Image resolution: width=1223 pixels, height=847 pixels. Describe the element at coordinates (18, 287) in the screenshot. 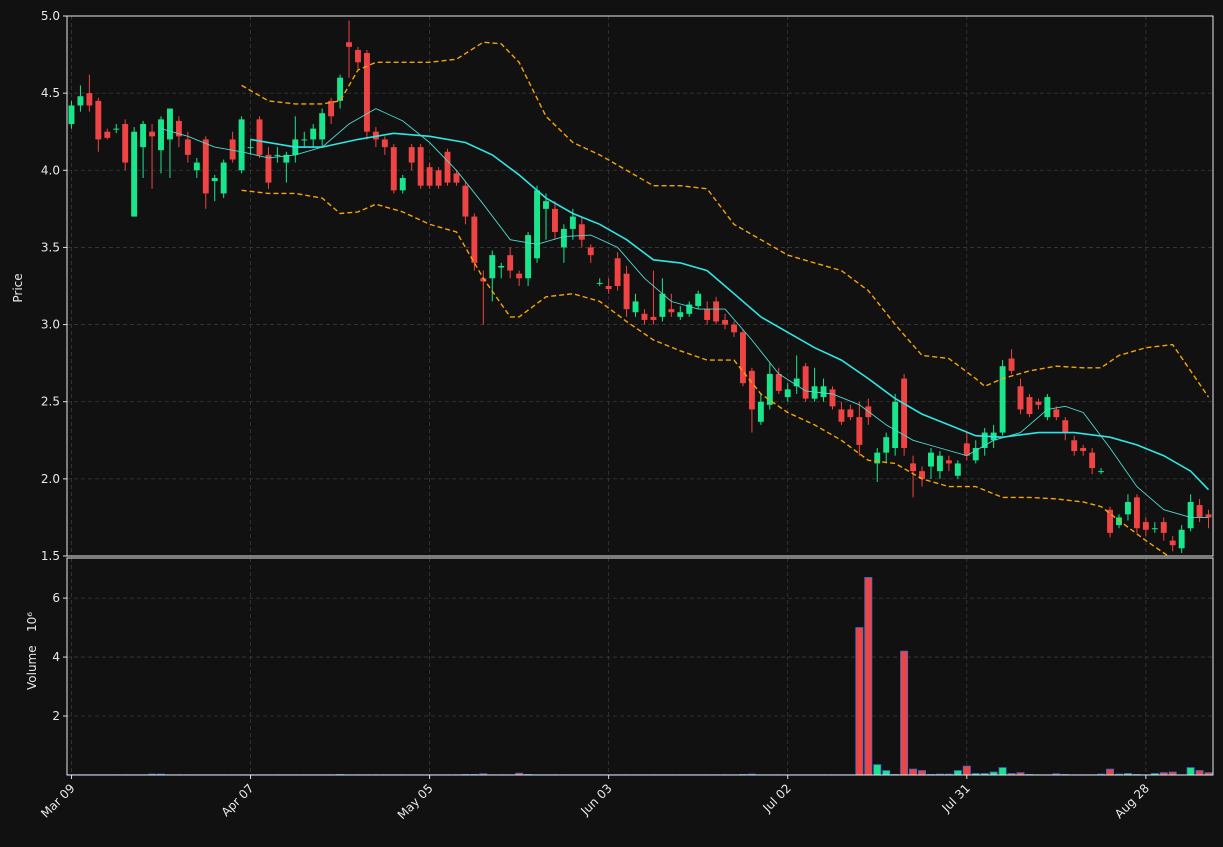

I see `y-axis-label: Price` at that location.